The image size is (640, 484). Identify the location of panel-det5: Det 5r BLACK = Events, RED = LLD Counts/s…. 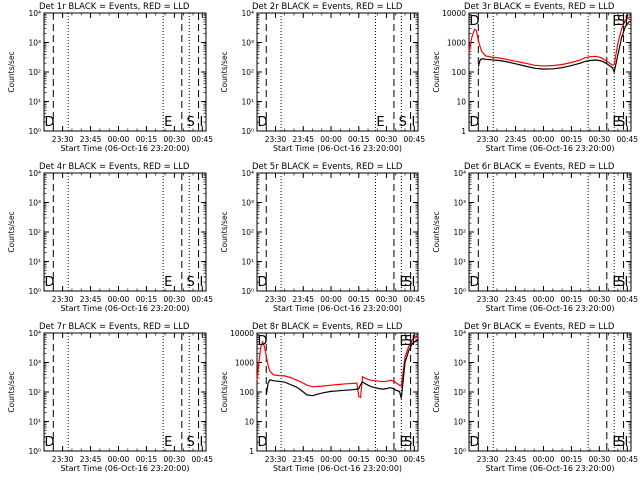
(322, 237).